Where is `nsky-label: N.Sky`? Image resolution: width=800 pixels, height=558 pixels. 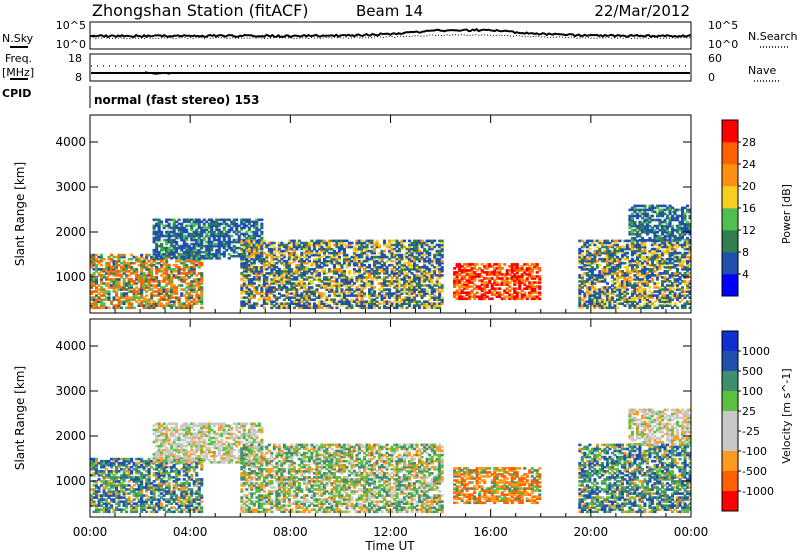 nsky-label: N.Sky is located at coordinates (18, 38).